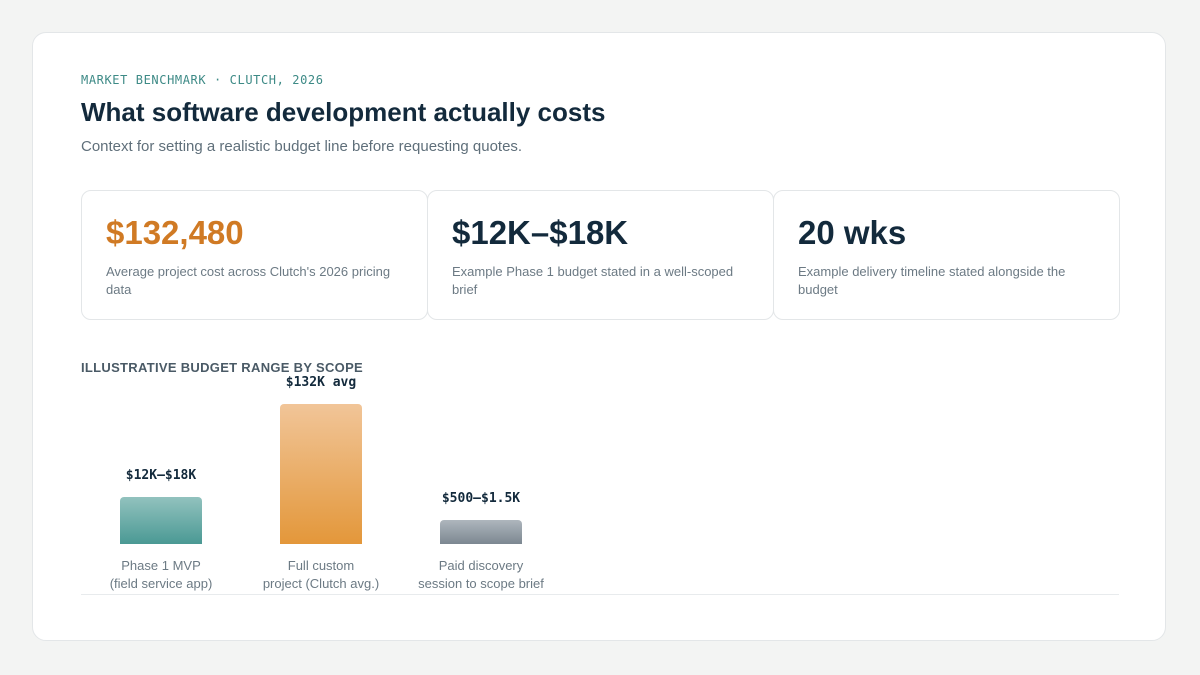  I want to click on eyebrow-label: MARKET BENCHMARK · CLUTCH, 2026, so click(202, 80).